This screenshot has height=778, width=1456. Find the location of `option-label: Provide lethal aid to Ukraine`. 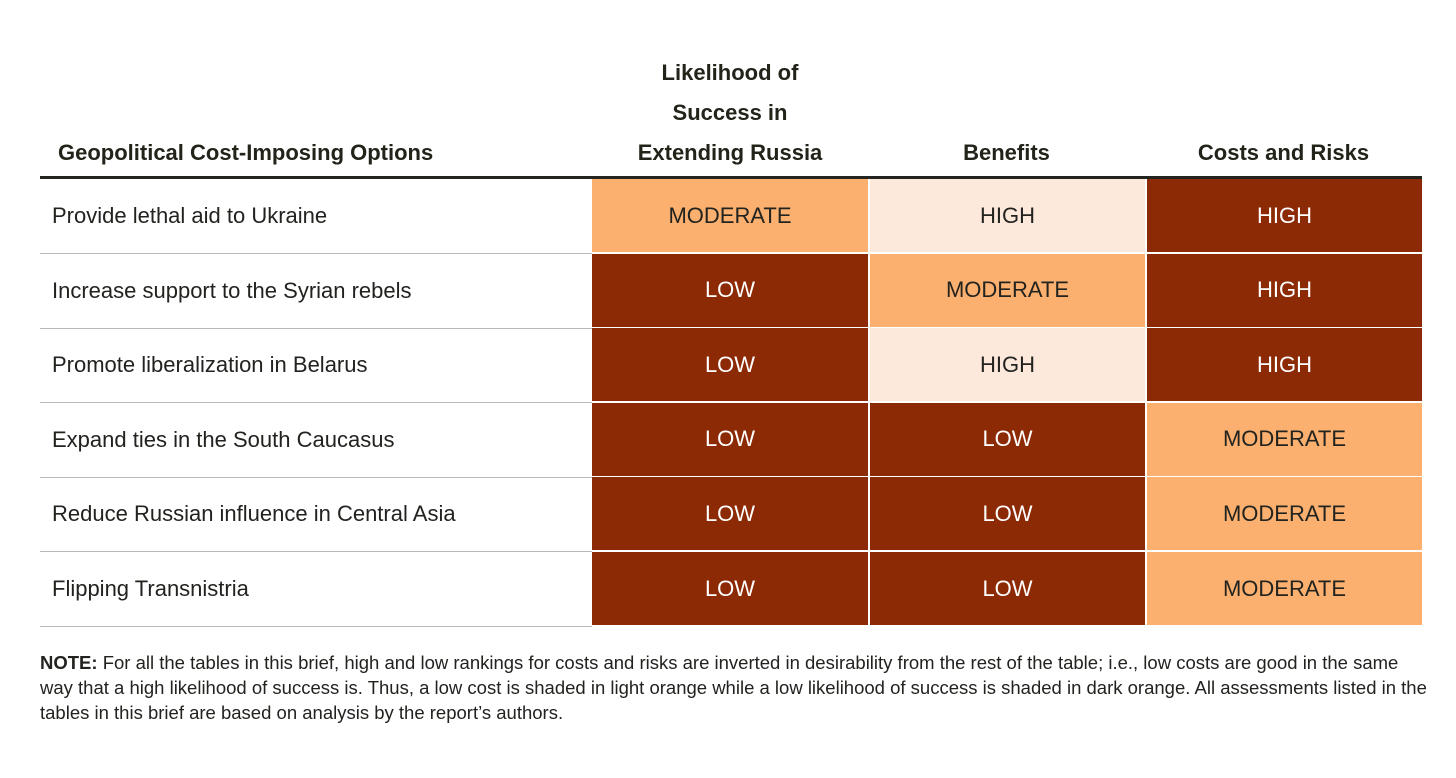

option-label: Provide lethal aid to Ukraine is located at coordinates (316, 216).